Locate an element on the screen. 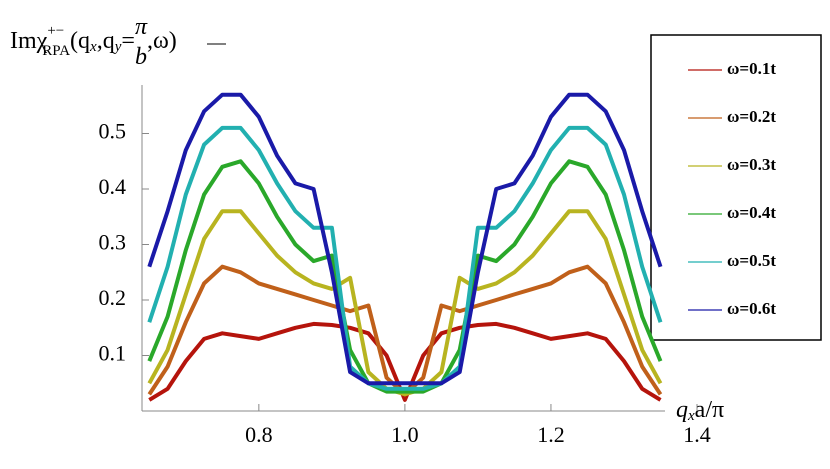 This screenshot has height=469, width=830. x-tick-label: 1.4 is located at coordinates (697, 434).